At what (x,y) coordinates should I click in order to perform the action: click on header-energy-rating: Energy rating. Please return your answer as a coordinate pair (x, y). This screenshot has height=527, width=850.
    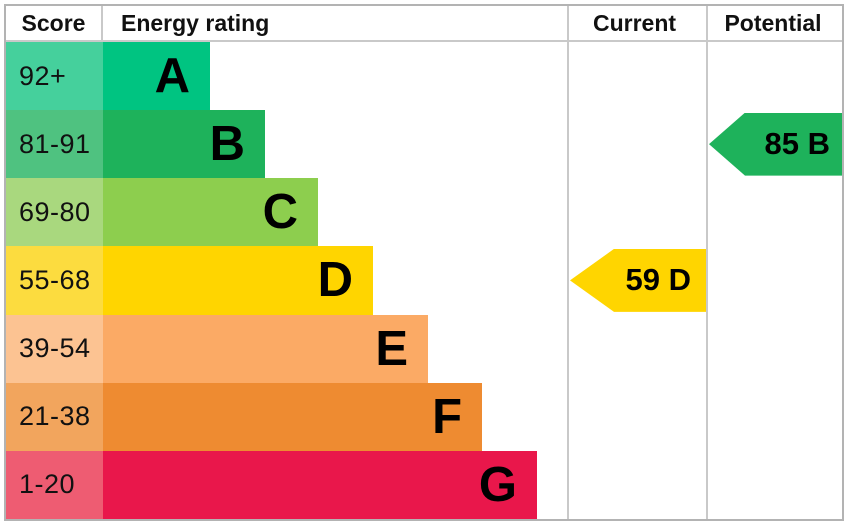
    Looking at the image, I should click on (195, 22).